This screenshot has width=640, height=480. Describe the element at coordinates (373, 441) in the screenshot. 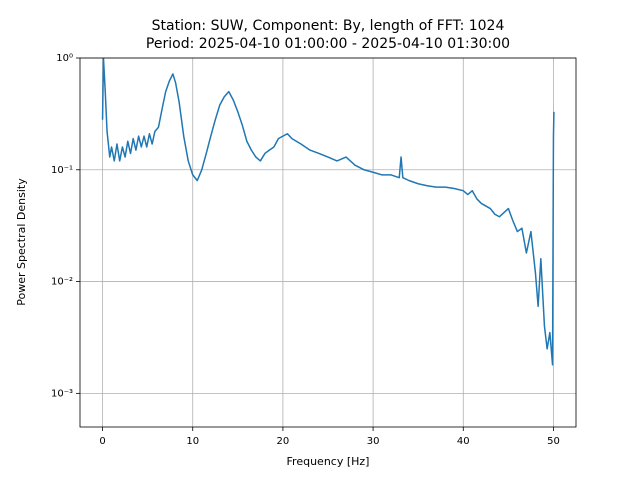

I see `x-tick-label: 30` at that location.